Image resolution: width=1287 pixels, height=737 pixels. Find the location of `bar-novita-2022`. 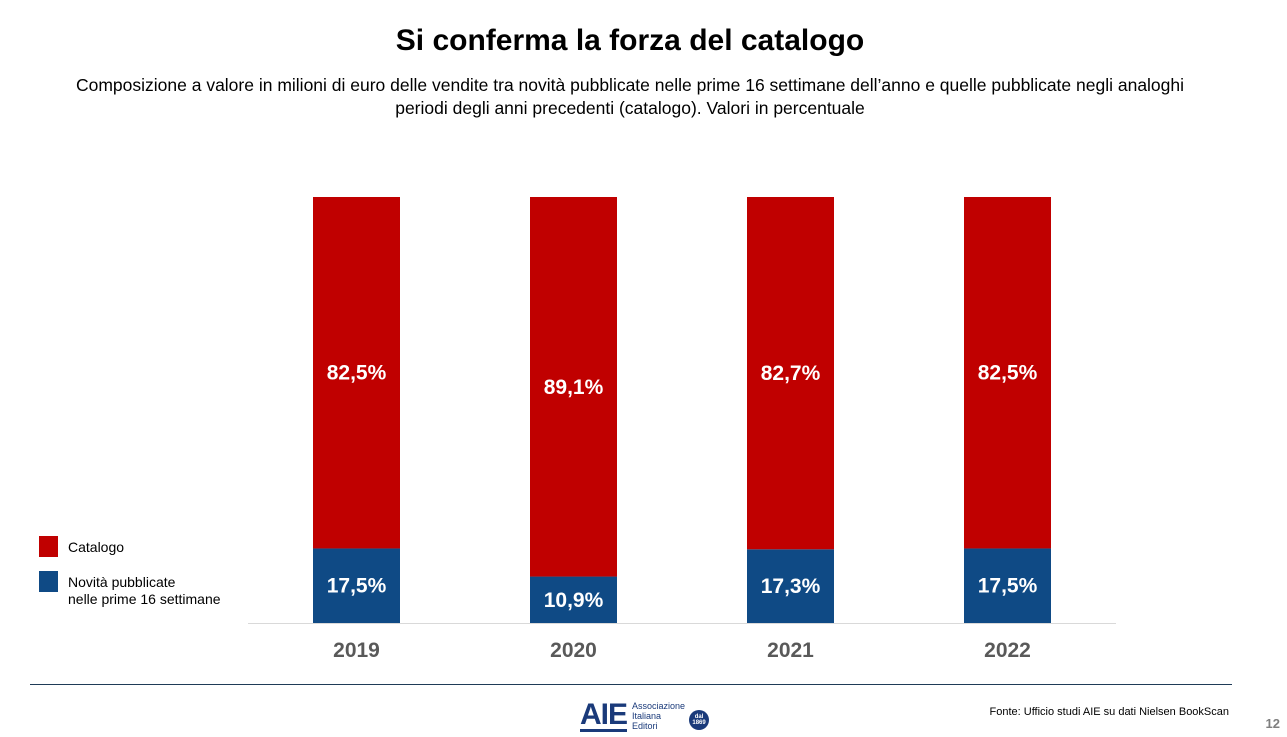

bar-novita-2022 is located at coordinates (1007, 585).